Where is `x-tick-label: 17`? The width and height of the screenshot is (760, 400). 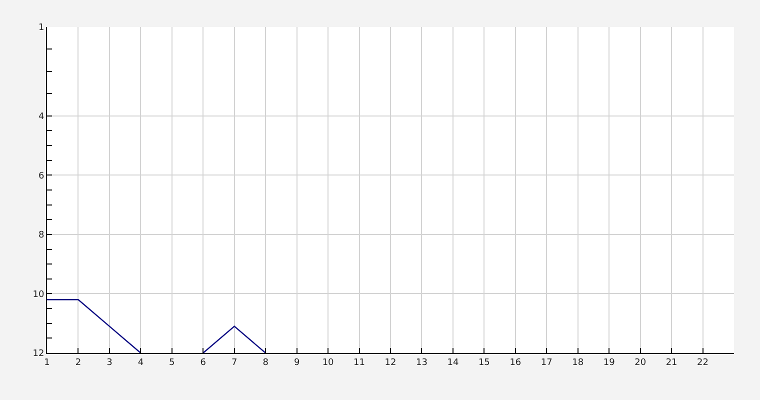
x-tick-label: 17 is located at coordinates (546, 363).